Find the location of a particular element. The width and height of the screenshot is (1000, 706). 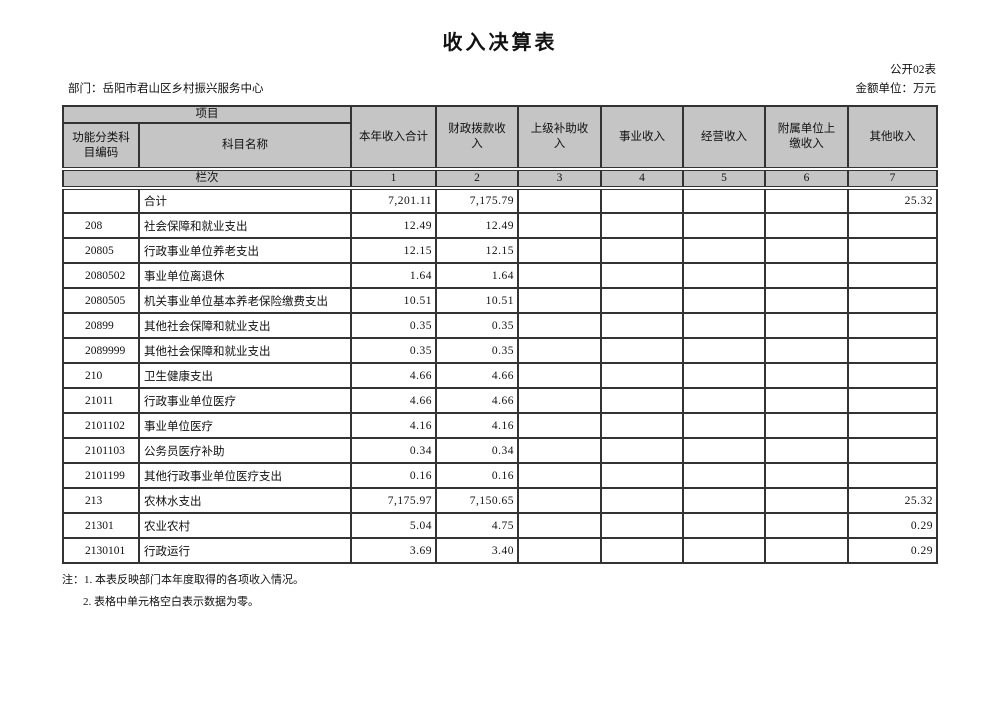

subject-name-cell: 事业单位离退休 is located at coordinates (245, 275).